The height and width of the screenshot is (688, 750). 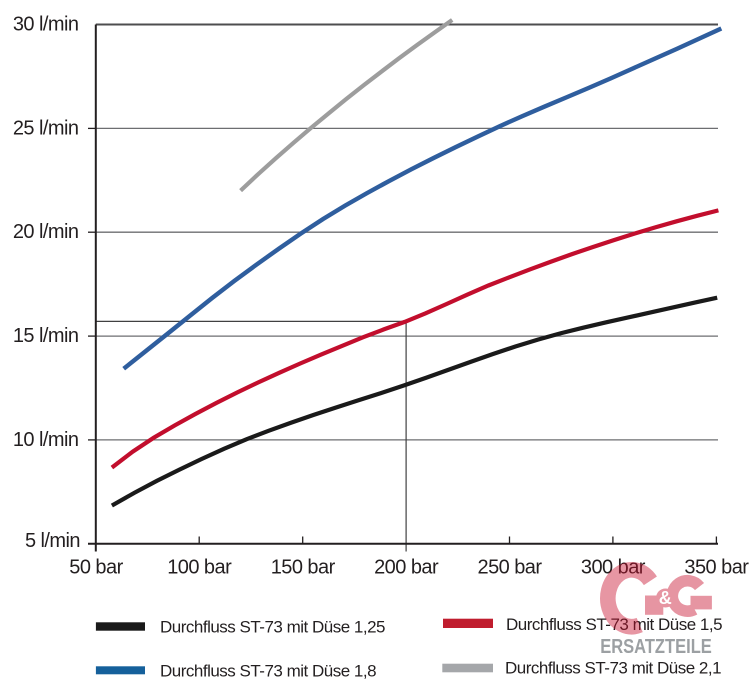 What do you see at coordinates (613, 567) in the screenshot?
I see `svg-text: 300 bar` at bounding box center [613, 567].